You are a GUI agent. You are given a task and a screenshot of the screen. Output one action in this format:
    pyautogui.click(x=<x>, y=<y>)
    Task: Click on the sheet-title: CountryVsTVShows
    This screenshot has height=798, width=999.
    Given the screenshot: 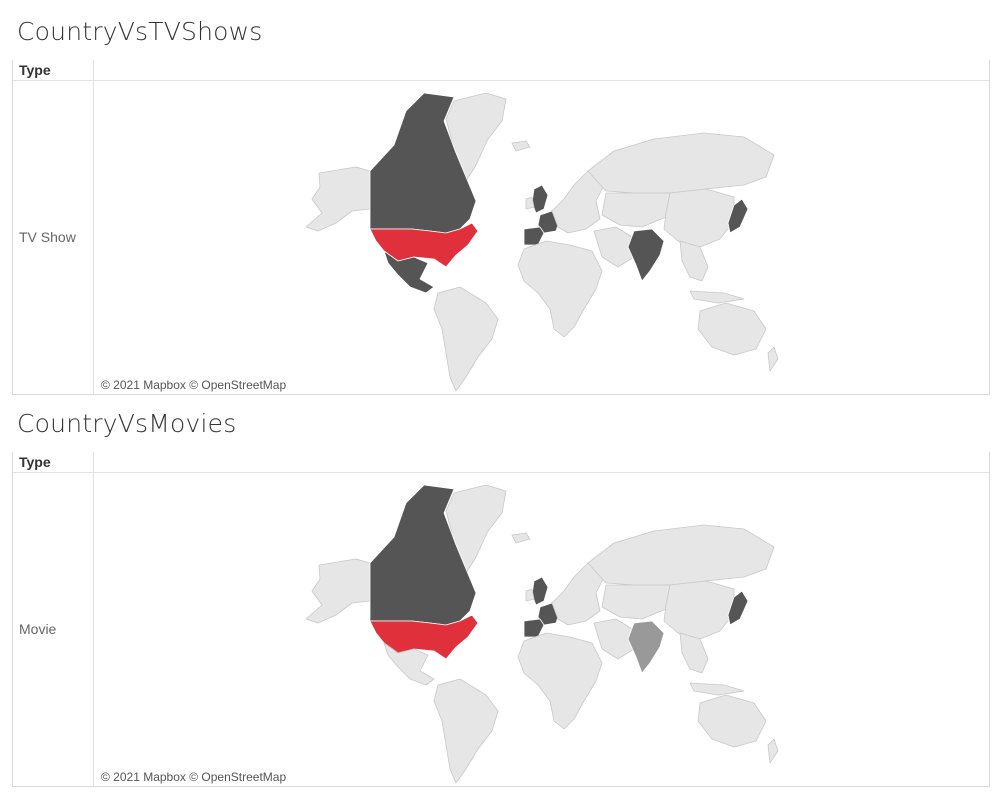 What is the action you would take?
    pyautogui.click(x=140, y=31)
    